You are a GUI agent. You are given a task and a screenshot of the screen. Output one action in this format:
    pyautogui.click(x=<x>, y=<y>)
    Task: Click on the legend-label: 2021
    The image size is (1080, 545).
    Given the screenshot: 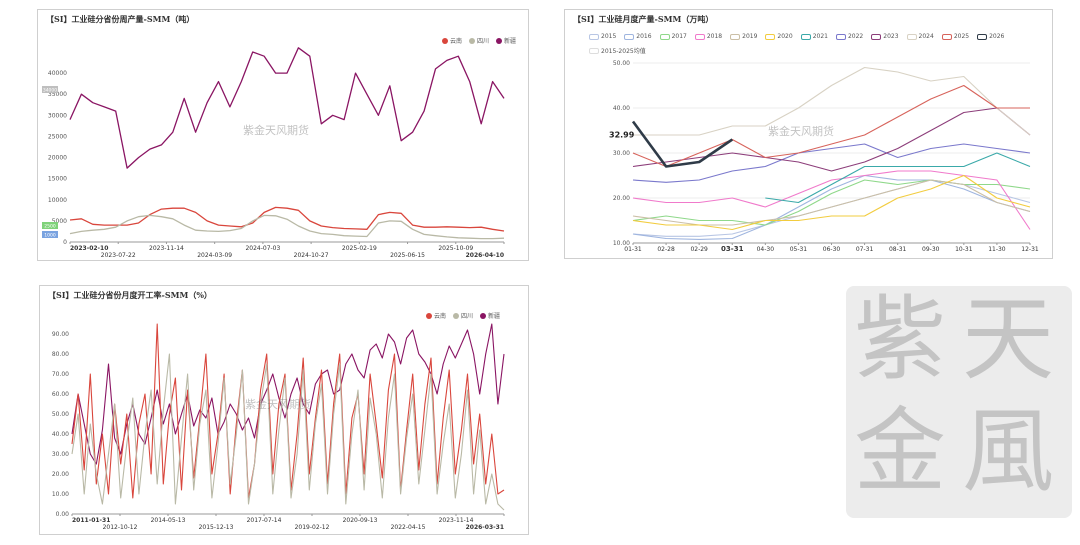 What is the action you would take?
    pyautogui.click(x=820, y=36)
    